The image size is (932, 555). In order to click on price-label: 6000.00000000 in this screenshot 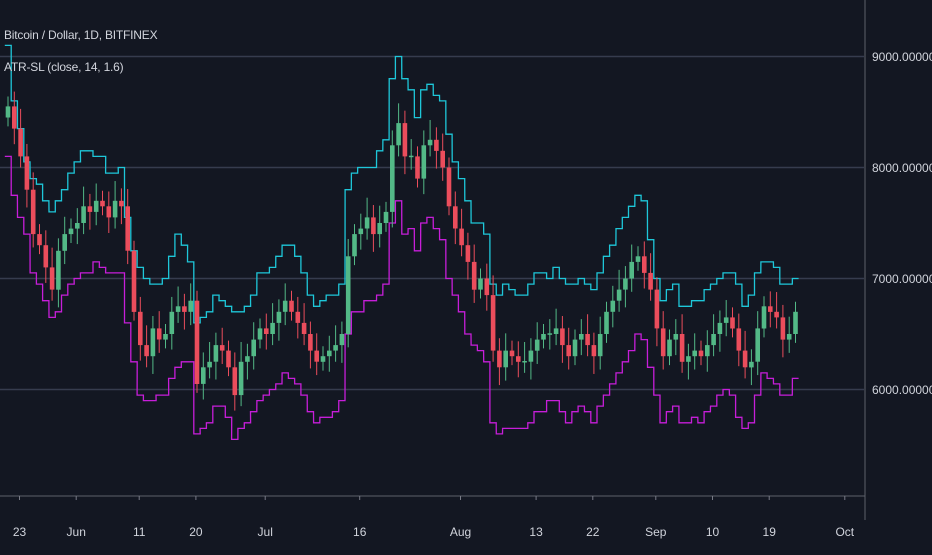, I will do `click(902, 390)`.